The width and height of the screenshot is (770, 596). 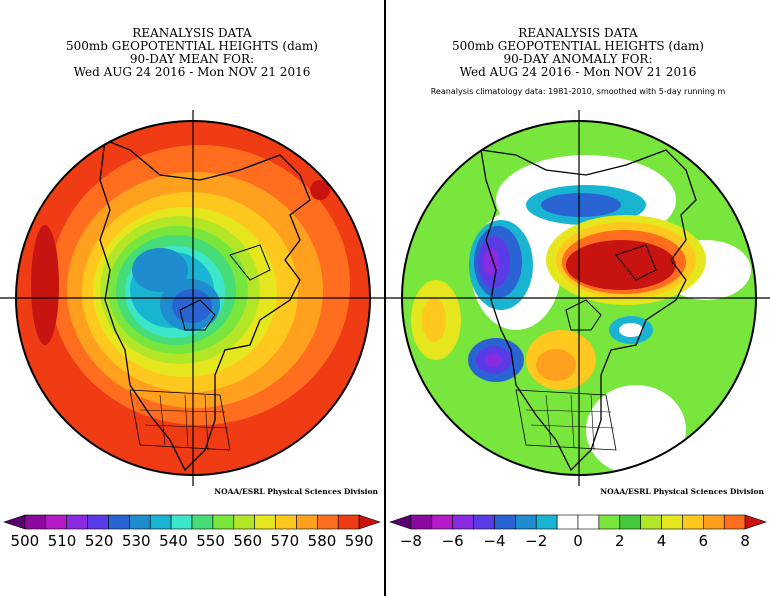 I want to click on left-colorbar-tick-label: 510, so click(x=62, y=541).